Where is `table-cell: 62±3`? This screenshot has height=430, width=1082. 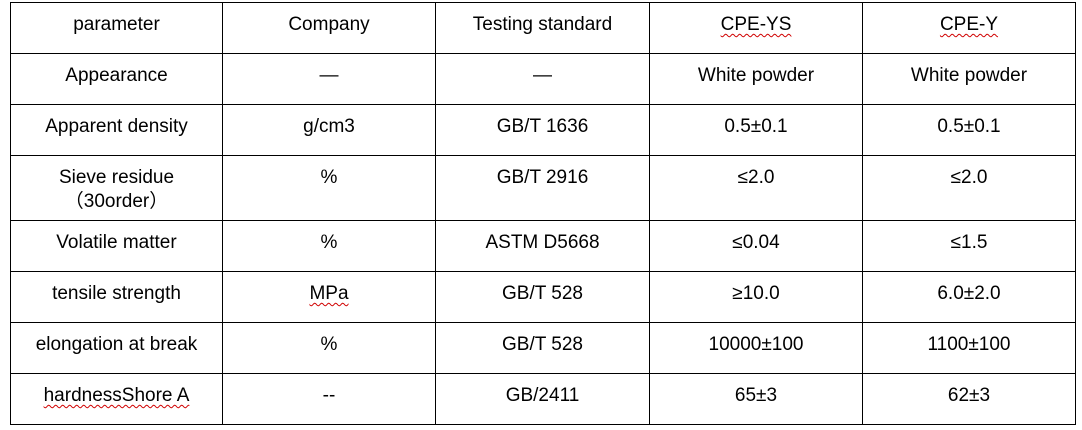
table-cell: 62±3 is located at coordinates (969, 399).